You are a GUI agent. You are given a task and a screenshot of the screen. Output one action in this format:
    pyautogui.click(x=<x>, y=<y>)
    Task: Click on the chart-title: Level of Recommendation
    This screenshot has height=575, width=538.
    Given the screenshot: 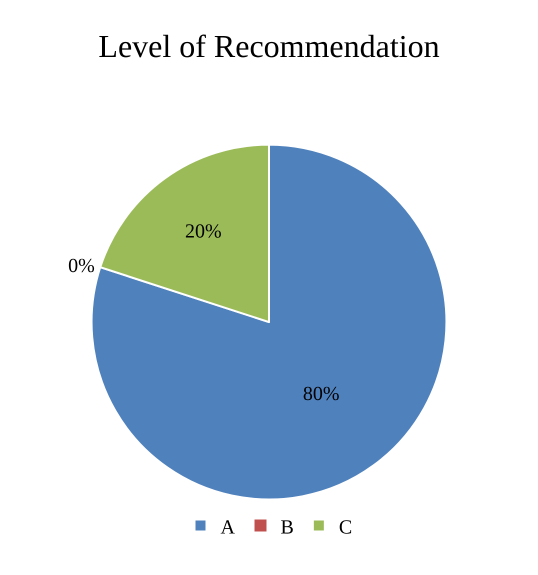 What is the action you would take?
    pyautogui.click(x=269, y=46)
    